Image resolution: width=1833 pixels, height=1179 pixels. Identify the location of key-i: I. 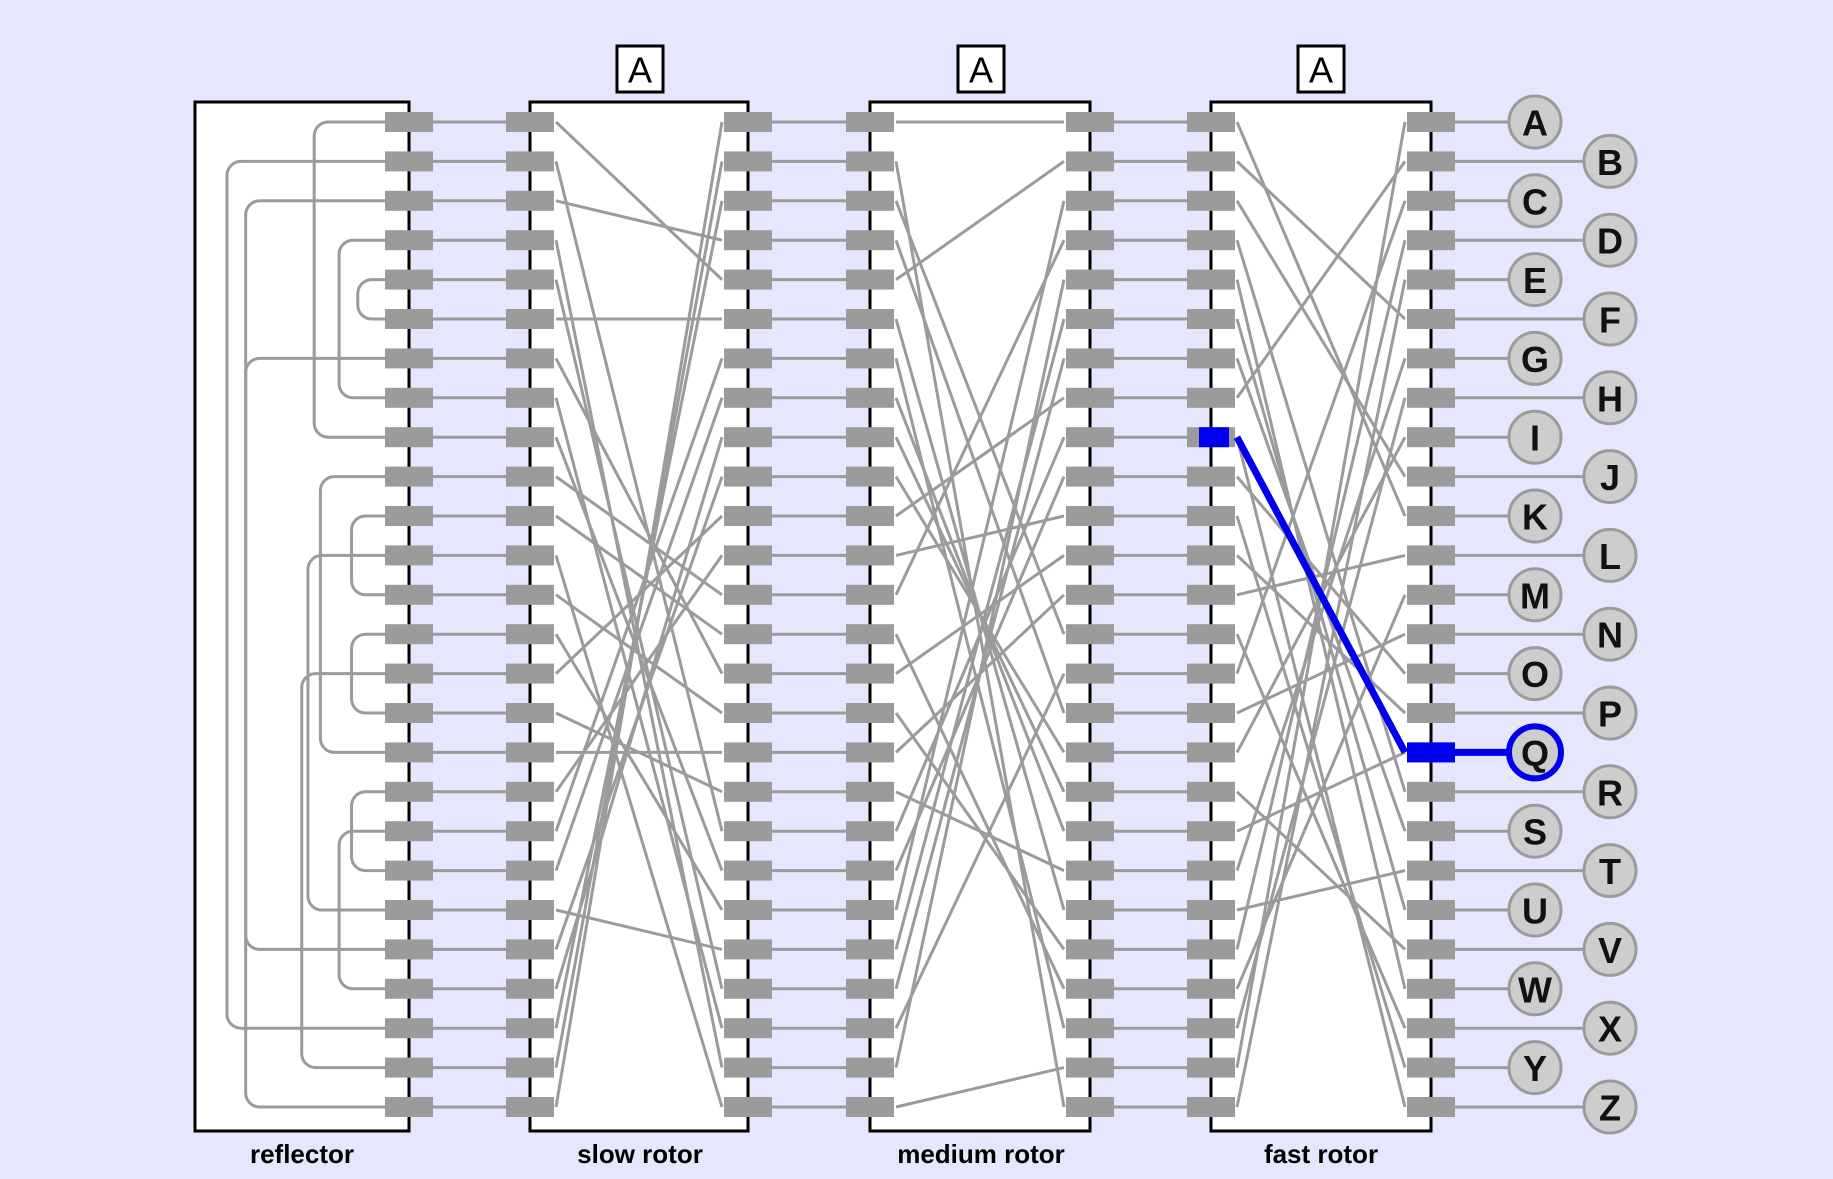
(1535, 437).